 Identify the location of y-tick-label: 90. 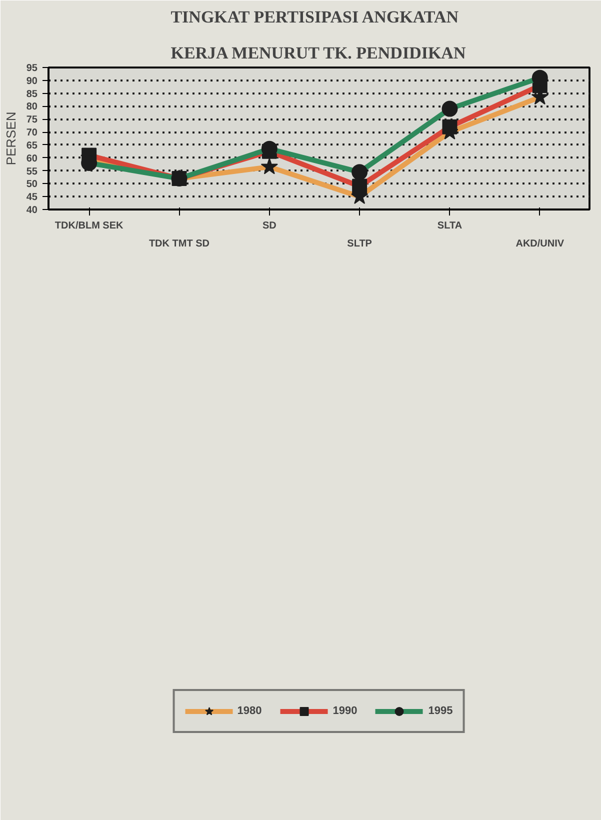
(32, 81).